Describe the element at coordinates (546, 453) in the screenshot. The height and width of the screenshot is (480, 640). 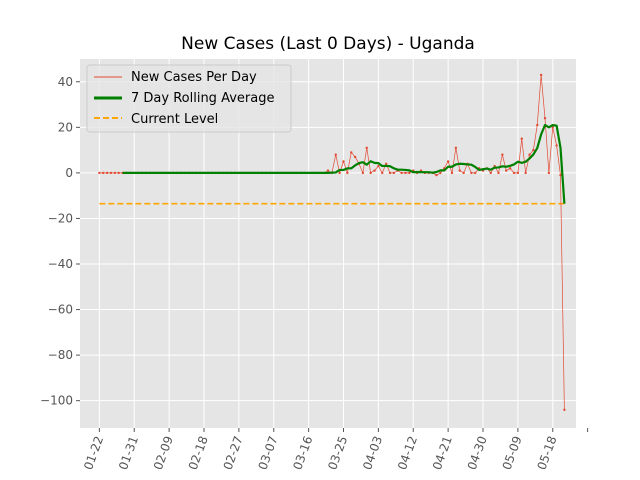
I see `x-tick-label: 05-18` at that location.